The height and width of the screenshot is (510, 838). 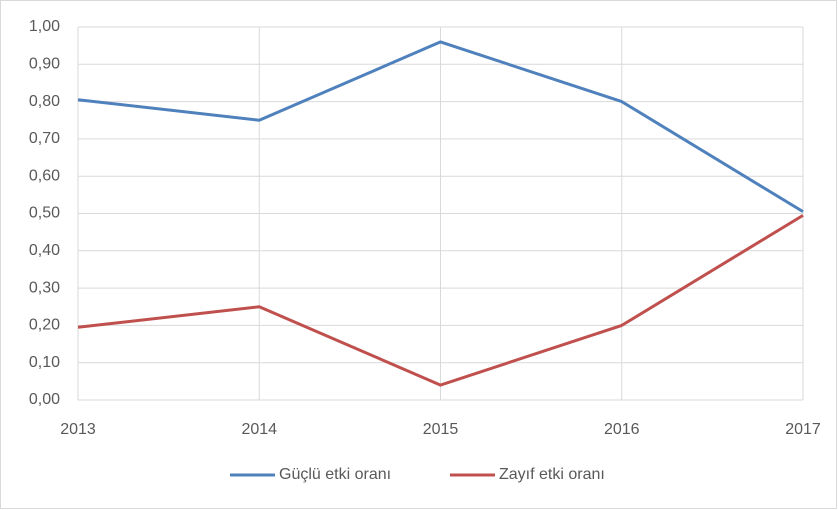 I want to click on x-tick-label: 2016, so click(x=622, y=429).